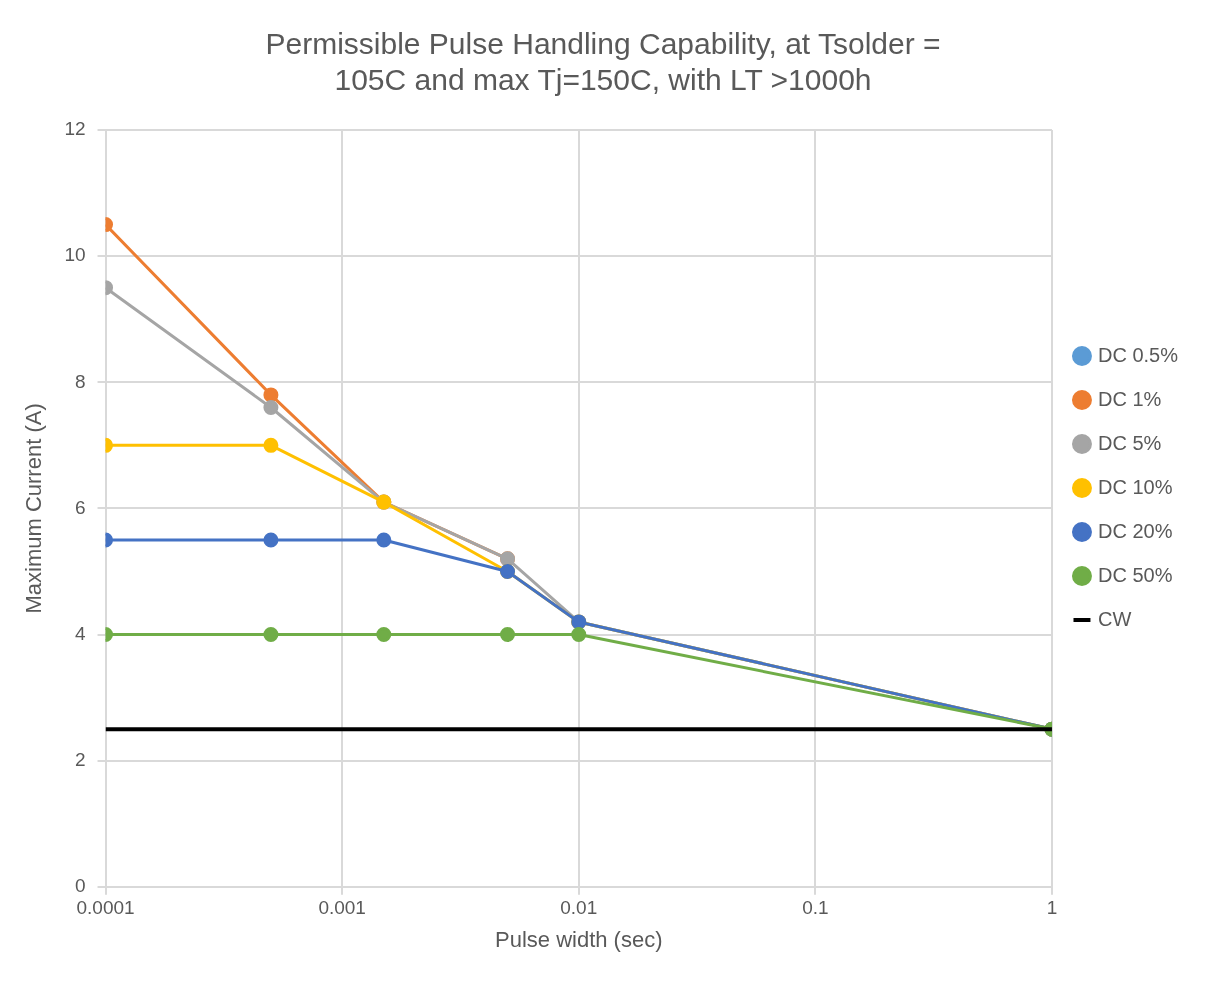  Describe the element at coordinates (1052, 908) in the screenshot. I see `x-tick-label: 1` at that location.